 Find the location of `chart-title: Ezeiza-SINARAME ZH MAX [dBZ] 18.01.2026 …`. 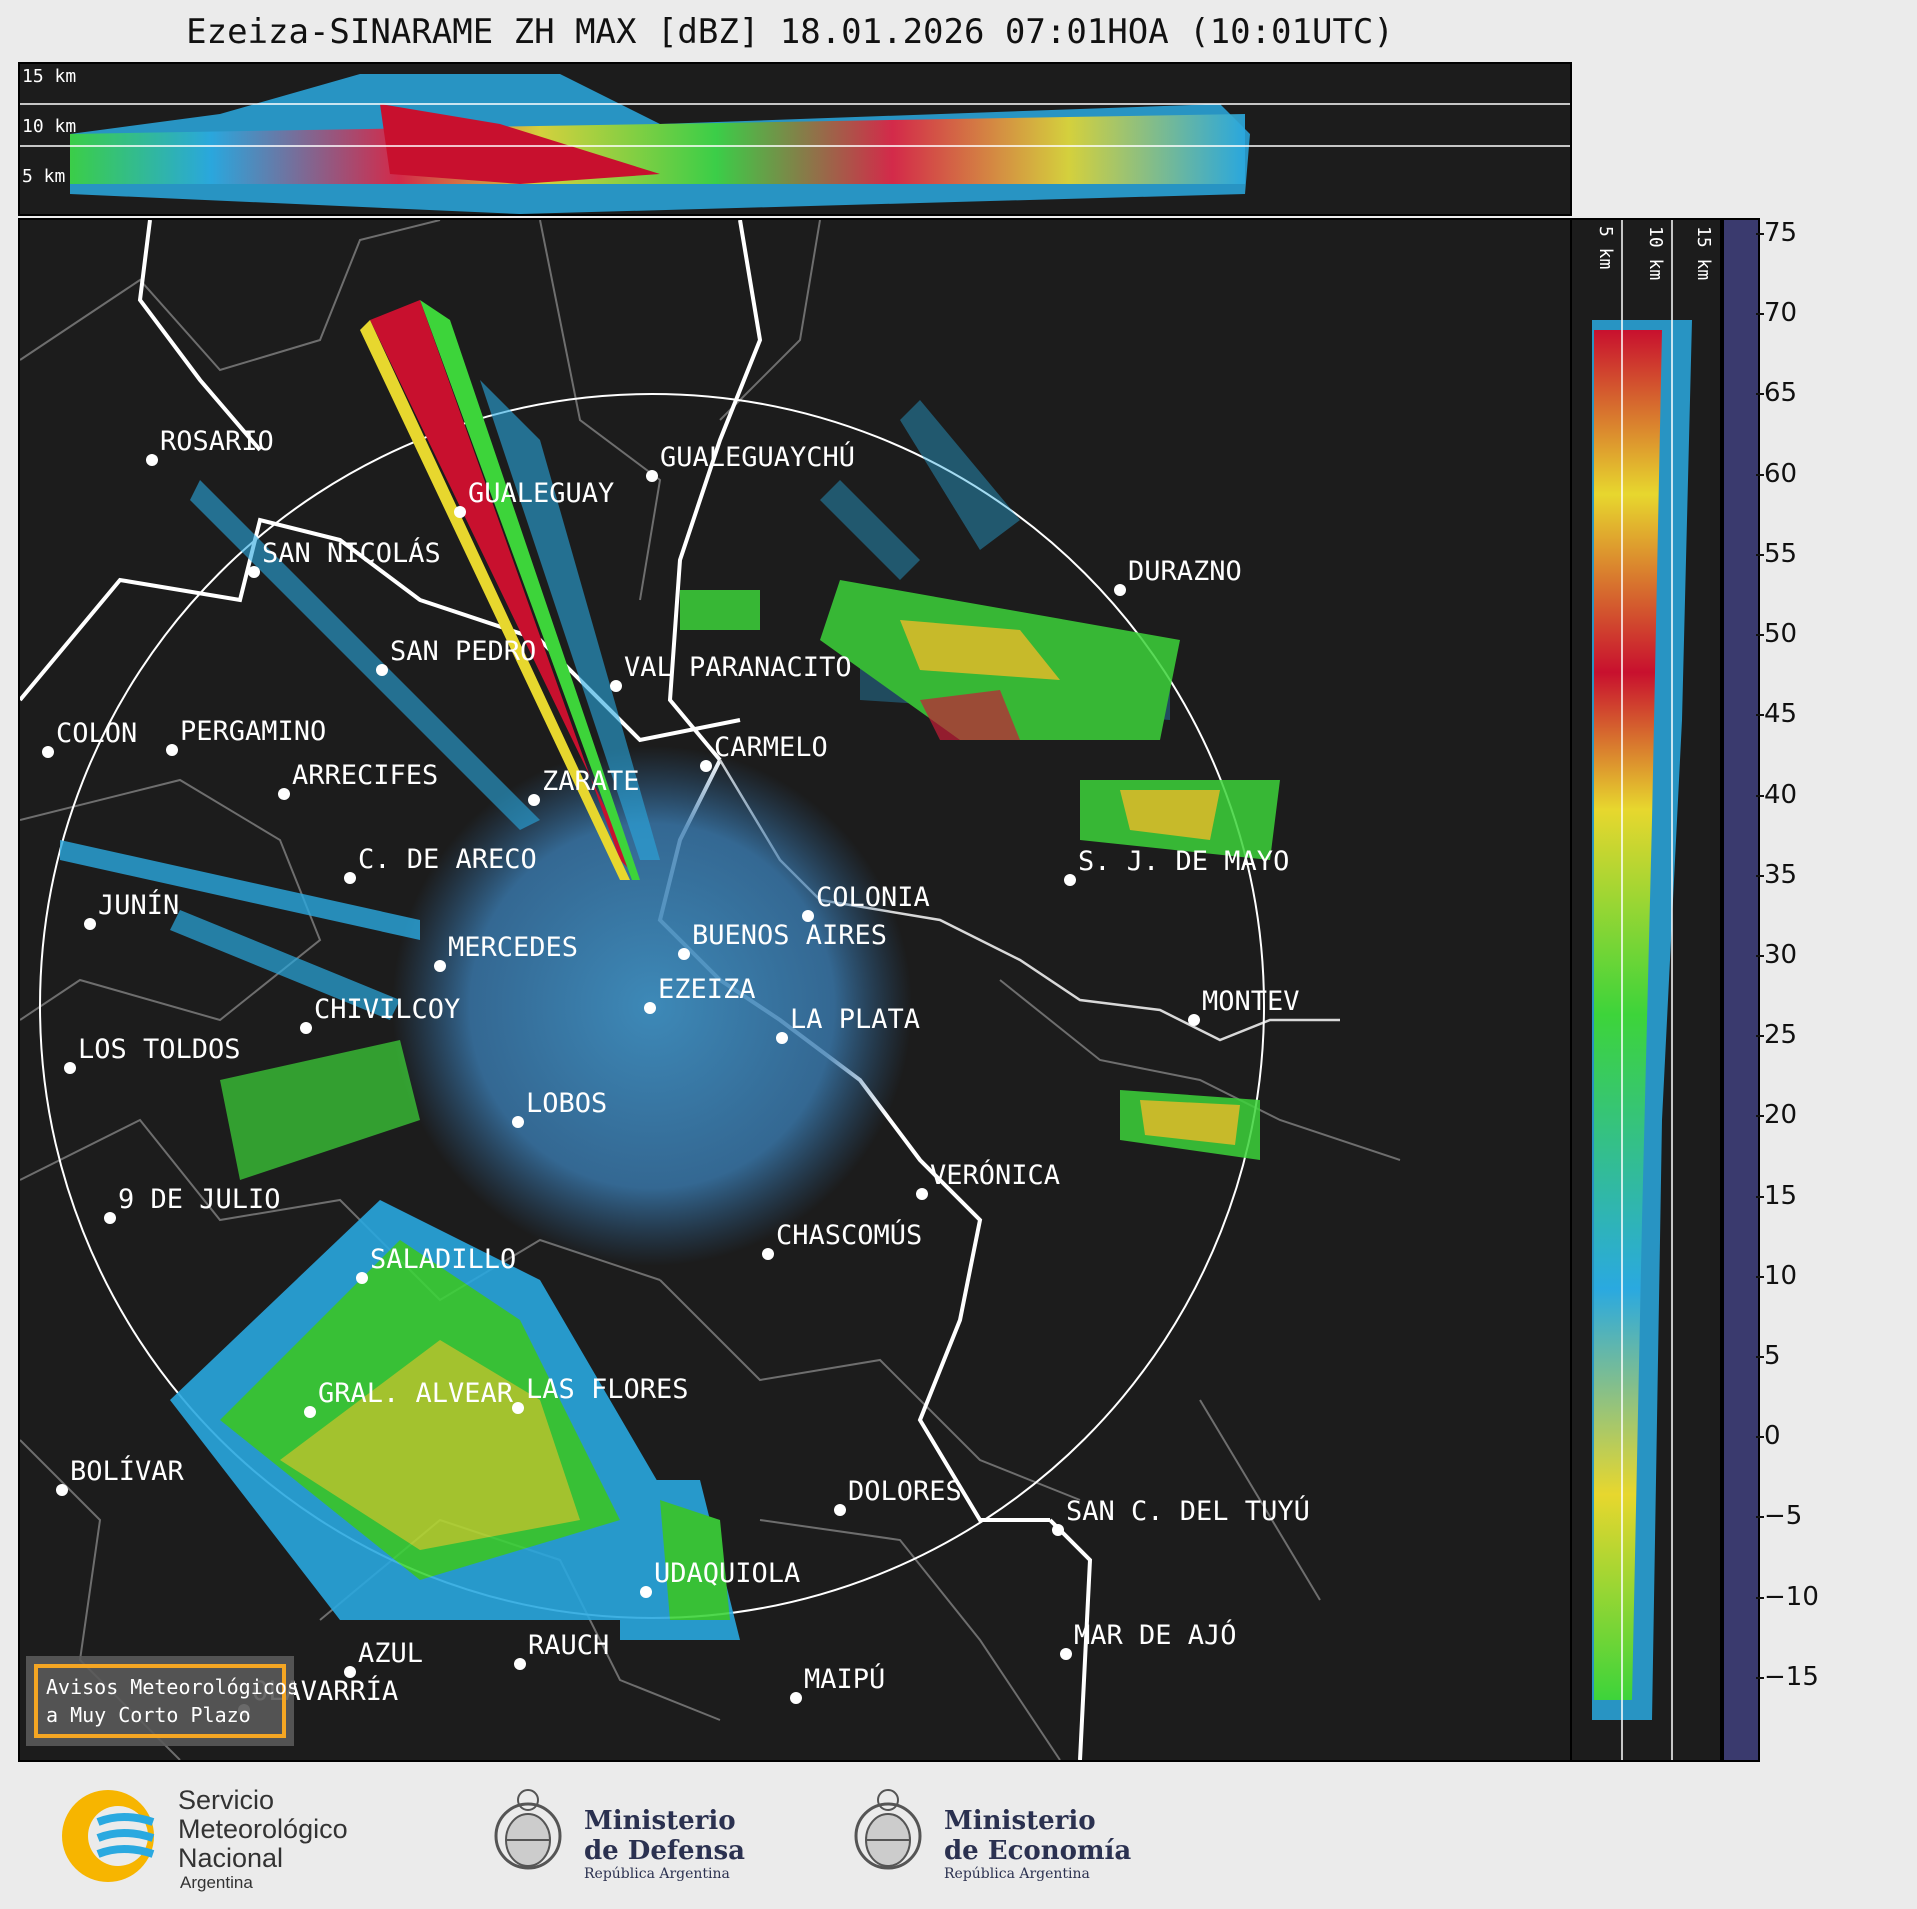

chart-title: Ezeiza-SINARAME ZH MAX [dBZ] 18.01.2026 … is located at coordinates (790, 32).